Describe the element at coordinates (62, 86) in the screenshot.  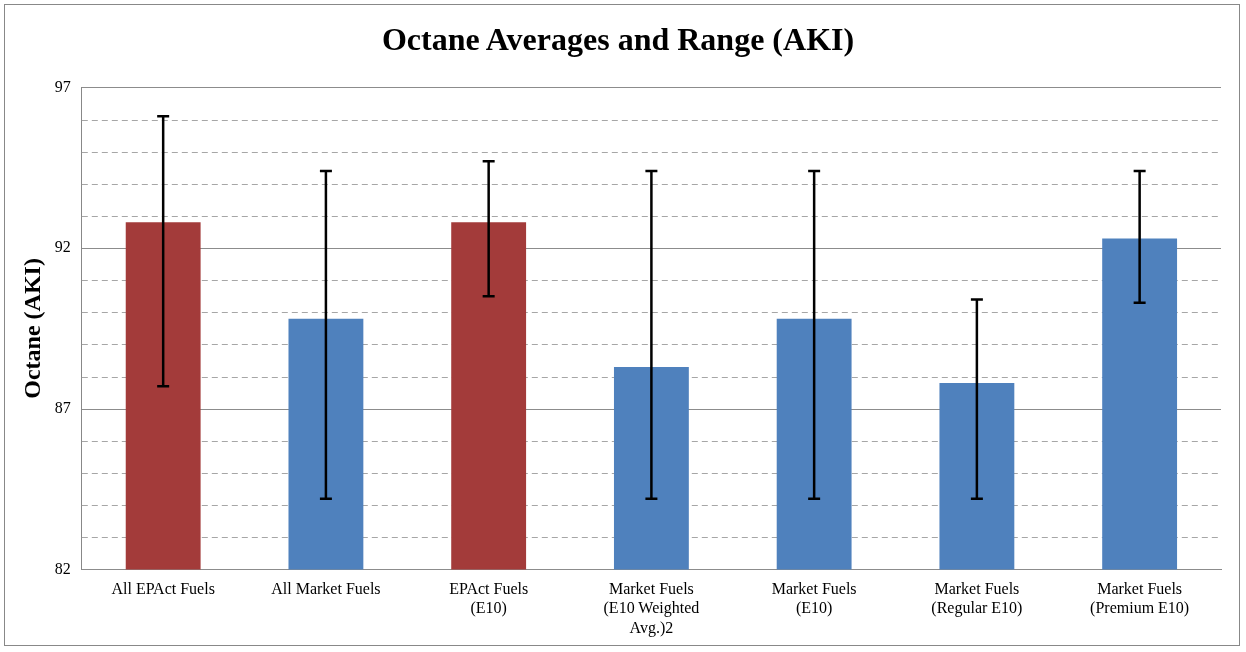
I see `y-tick-label: 97` at that location.